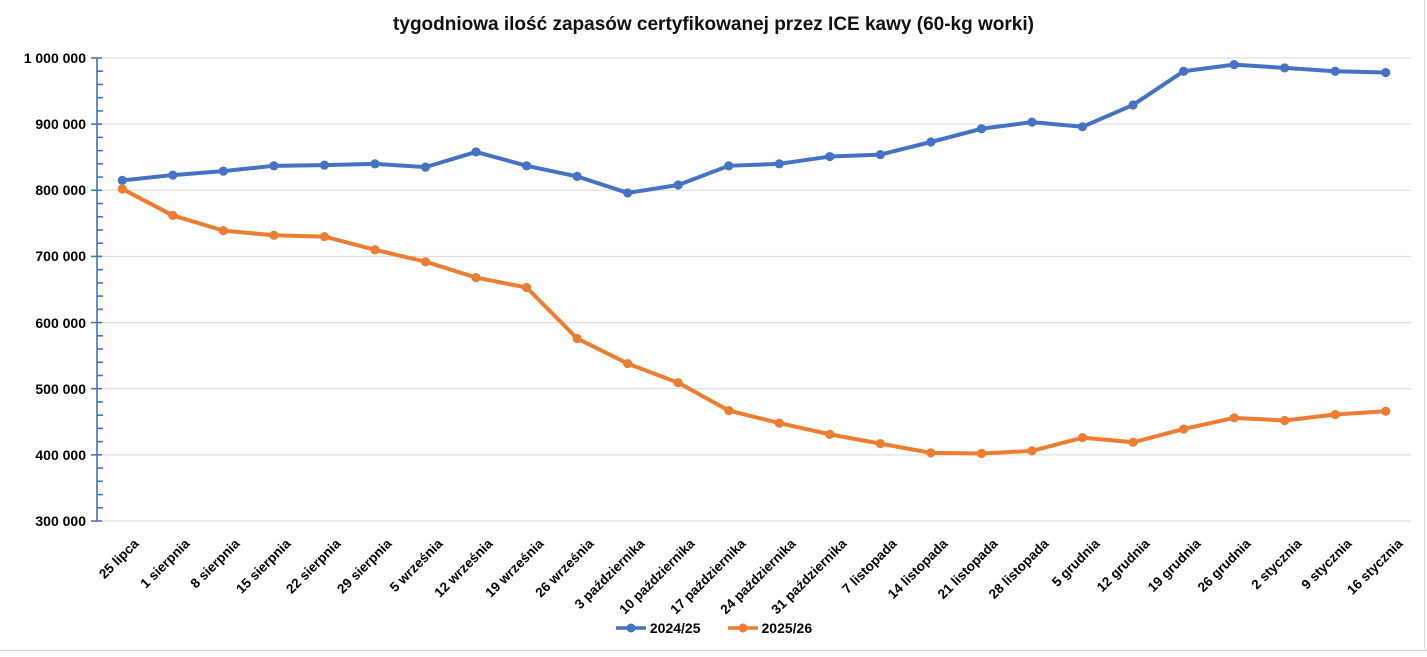 The width and height of the screenshot is (1427, 657). What do you see at coordinates (60, 521) in the screenshot?
I see `y-axis-label: 300 000` at bounding box center [60, 521].